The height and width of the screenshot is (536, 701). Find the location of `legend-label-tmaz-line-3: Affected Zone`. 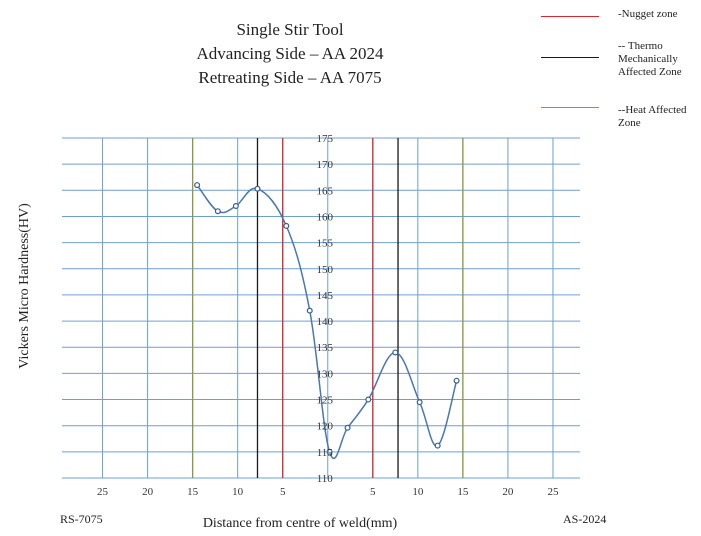

legend-label-tmaz-line-3: Affected Zone is located at coordinates (650, 72).